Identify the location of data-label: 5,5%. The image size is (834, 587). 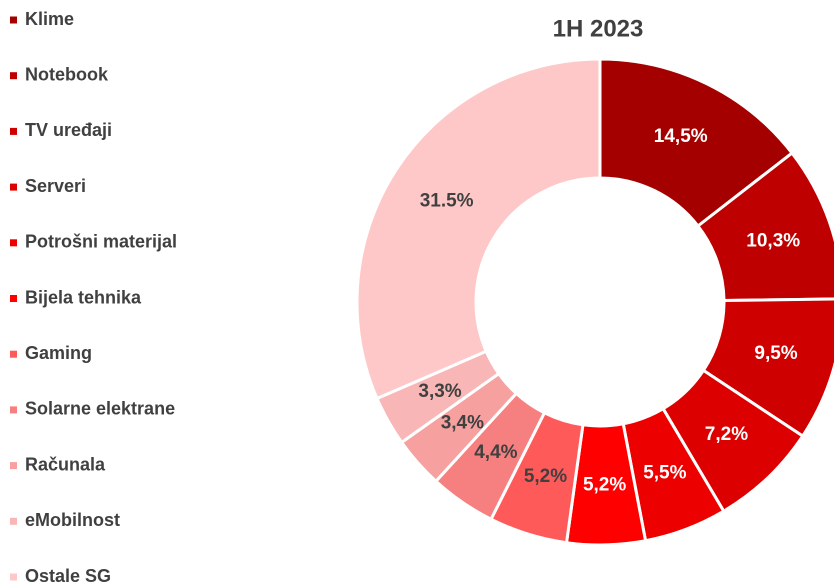
(664, 473).